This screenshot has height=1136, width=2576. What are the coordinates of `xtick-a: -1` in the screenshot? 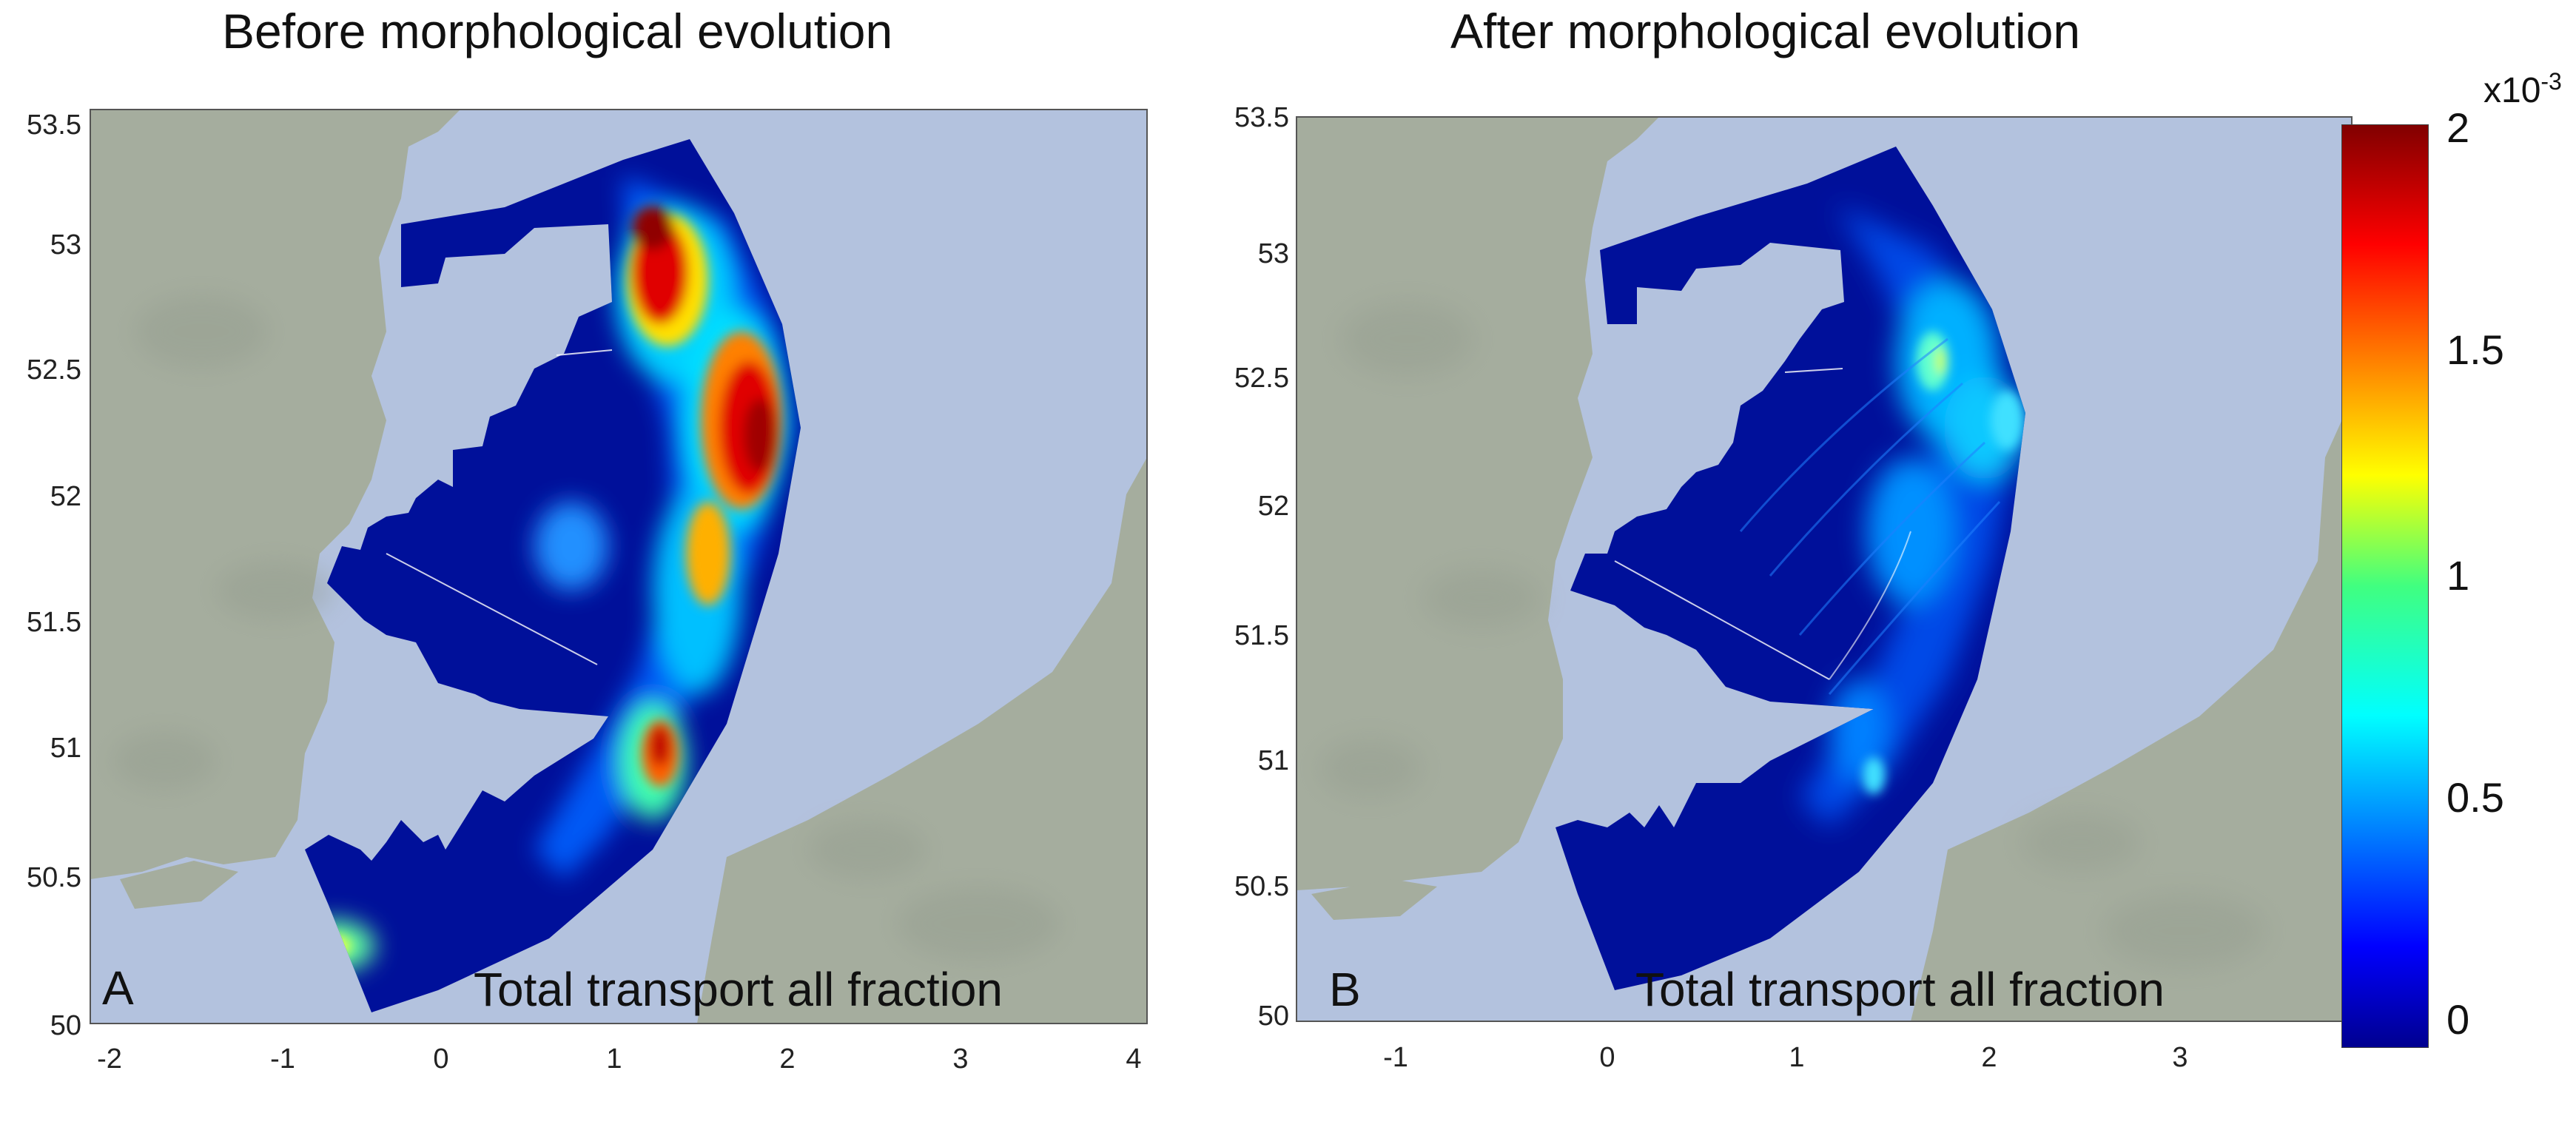 It's located at (282, 1059).